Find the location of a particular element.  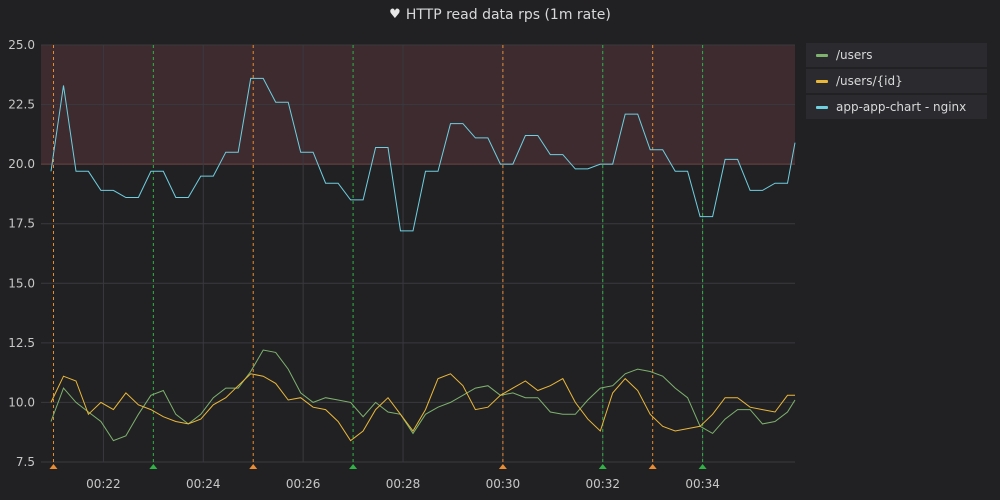

panel-title-text: HTTP read data rps (1m rate) is located at coordinates (508, 14).